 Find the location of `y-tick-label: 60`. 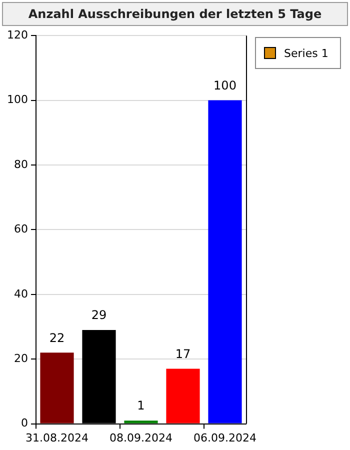

y-tick-label: 60 is located at coordinates (21, 229).